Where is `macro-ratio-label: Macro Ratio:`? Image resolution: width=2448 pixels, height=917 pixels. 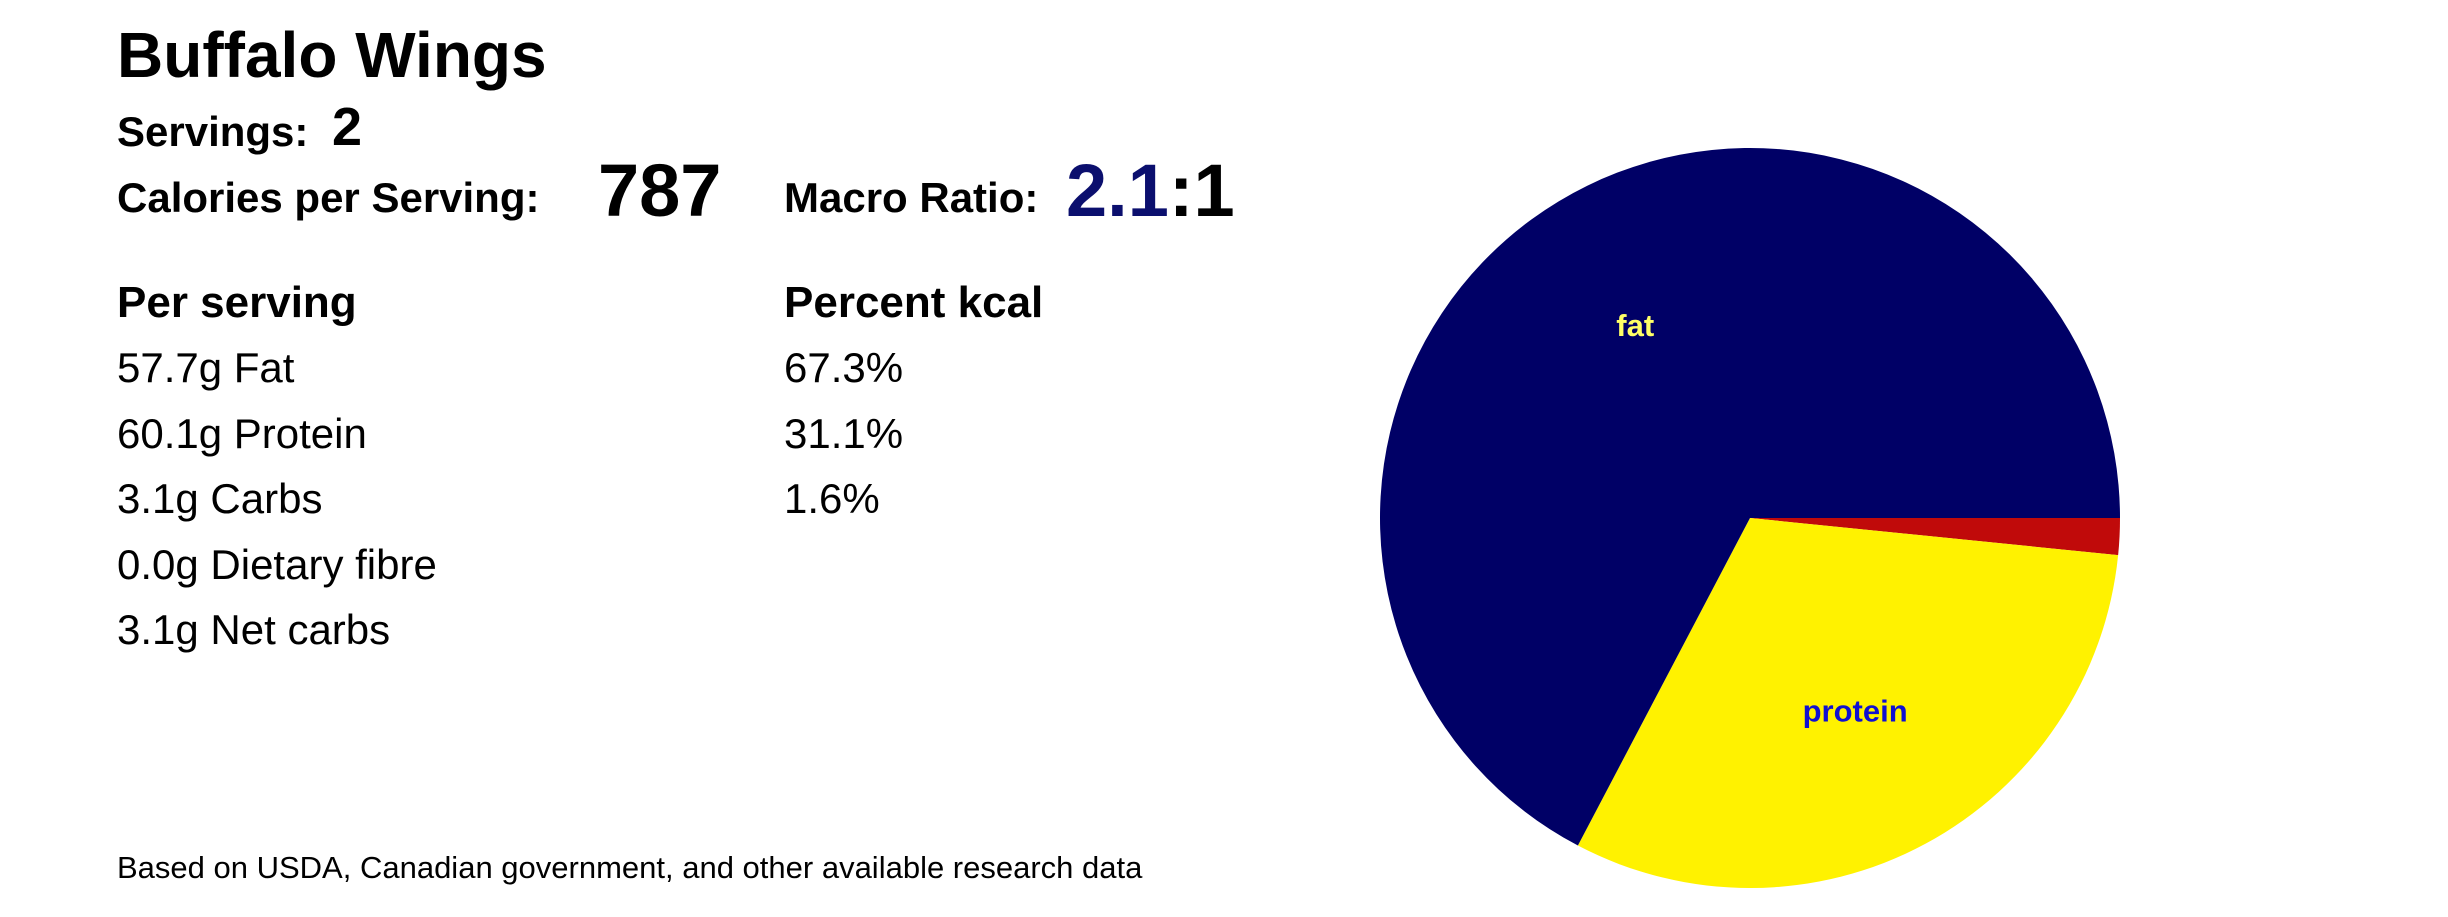
macro-ratio-label: Macro Ratio: is located at coordinates (911, 197).